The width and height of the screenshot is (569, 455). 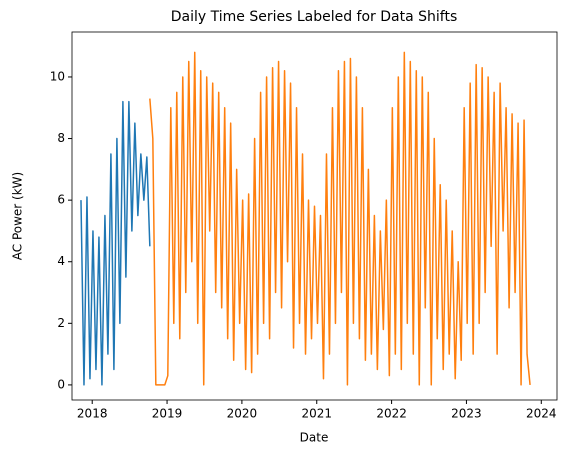 I want to click on x-tick-label: 2024, so click(x=541, y=414).